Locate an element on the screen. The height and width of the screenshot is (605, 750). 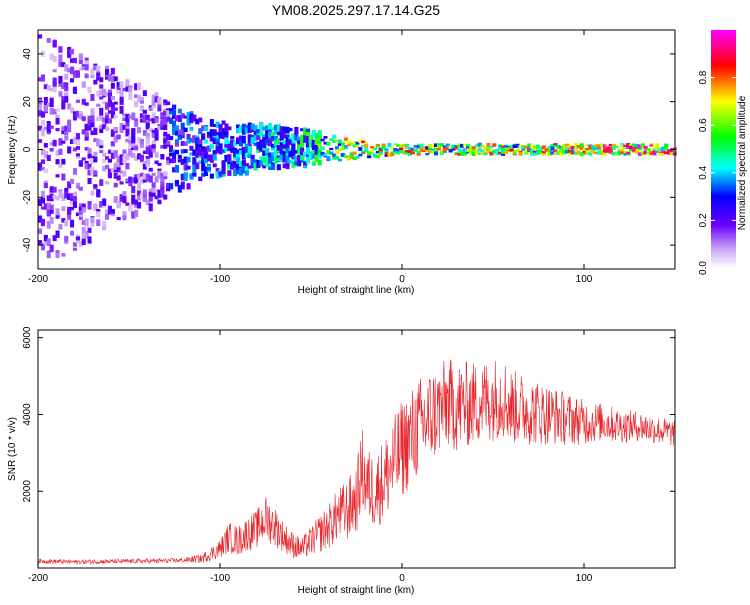
spectrogram-y-tick-label: -40 is located at coordinates (27, 244).